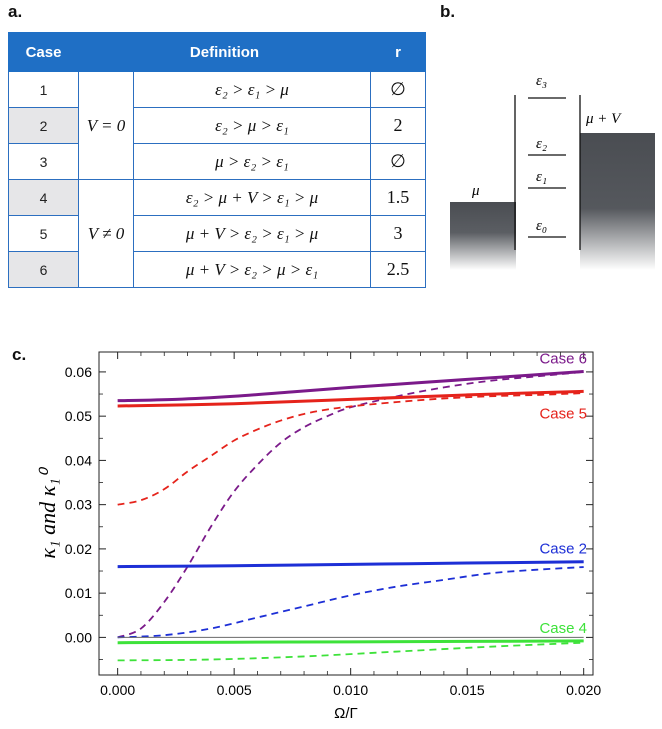 The height and width of the screenshot is (729, 662). I want to click on case-number: 4, so click(43, 197).